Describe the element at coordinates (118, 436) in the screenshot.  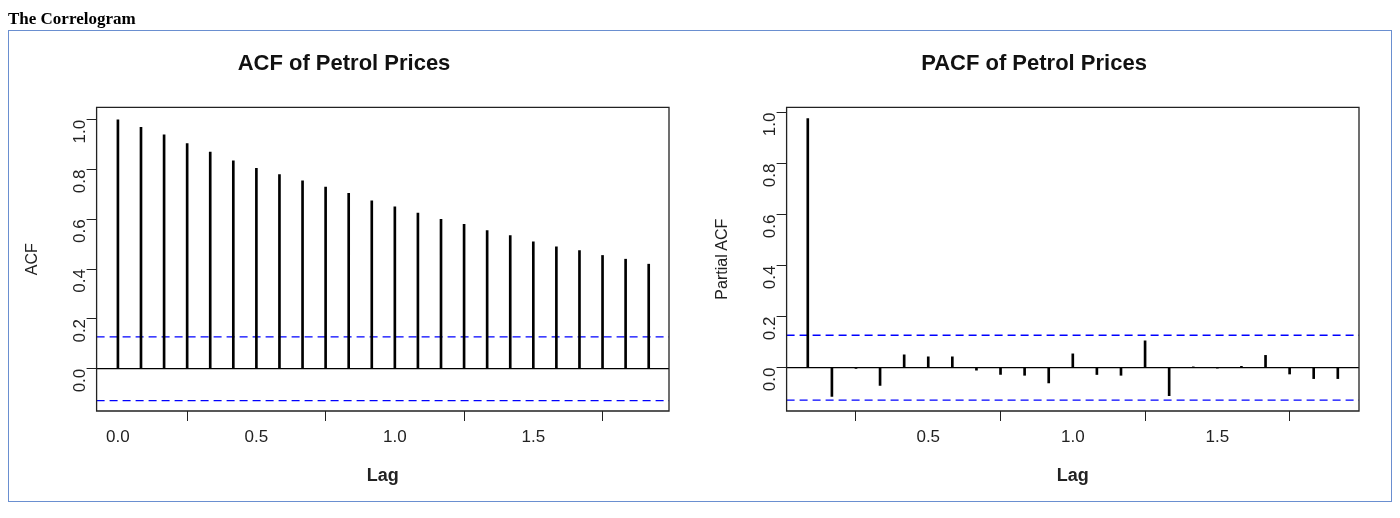
I see `x-tick-label: 0.0` at that location.